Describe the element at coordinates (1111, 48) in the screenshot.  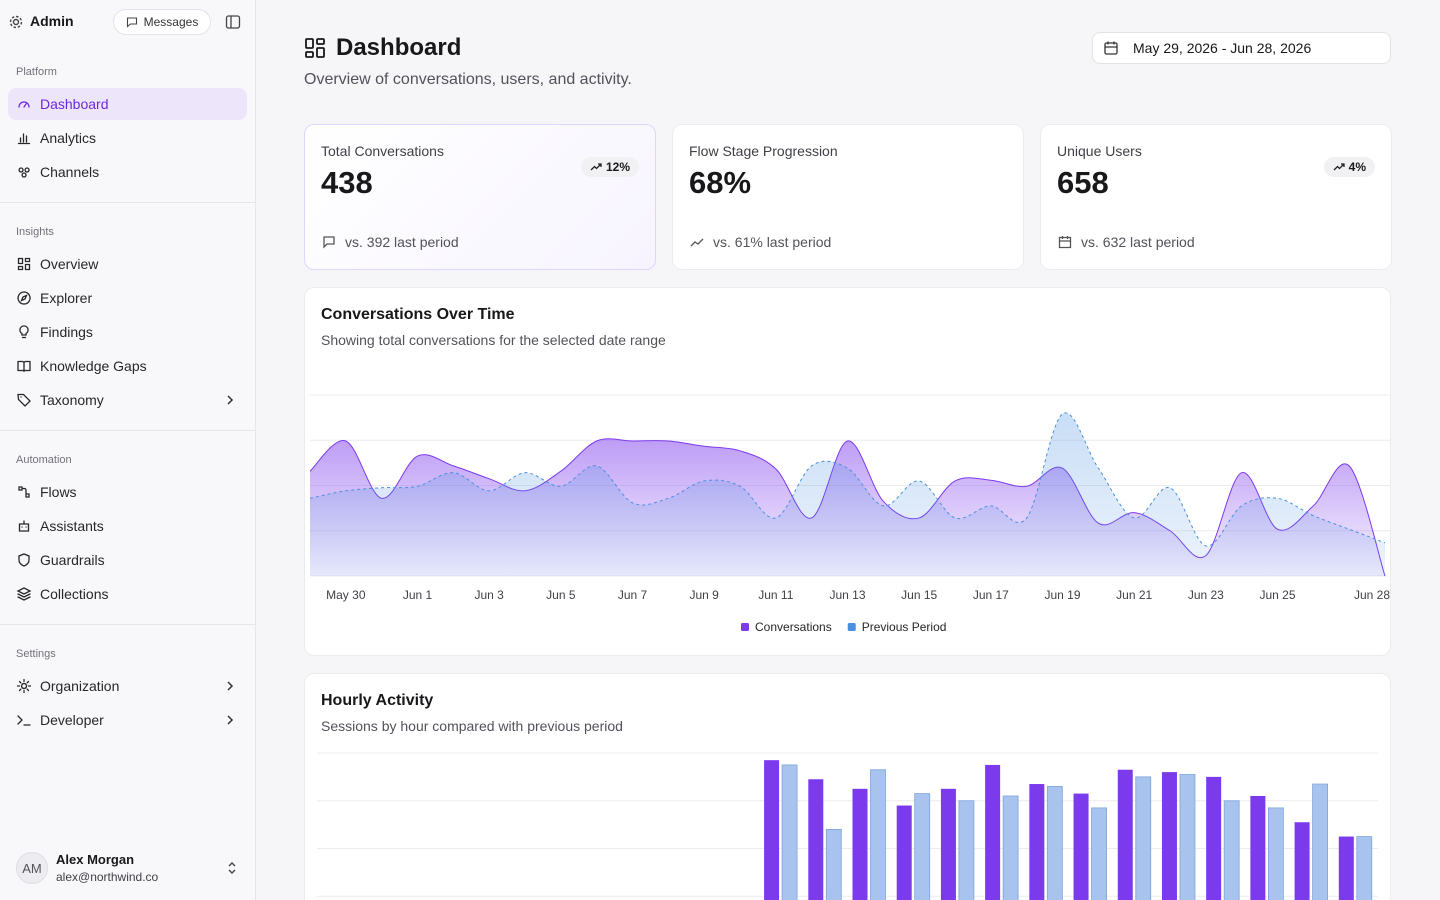
I see `calendar-icon` at that location.